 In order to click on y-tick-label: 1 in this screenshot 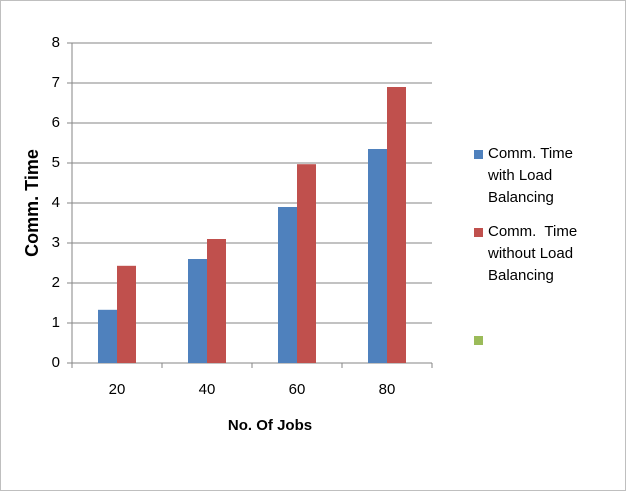, I will do `click(56, 322)`.